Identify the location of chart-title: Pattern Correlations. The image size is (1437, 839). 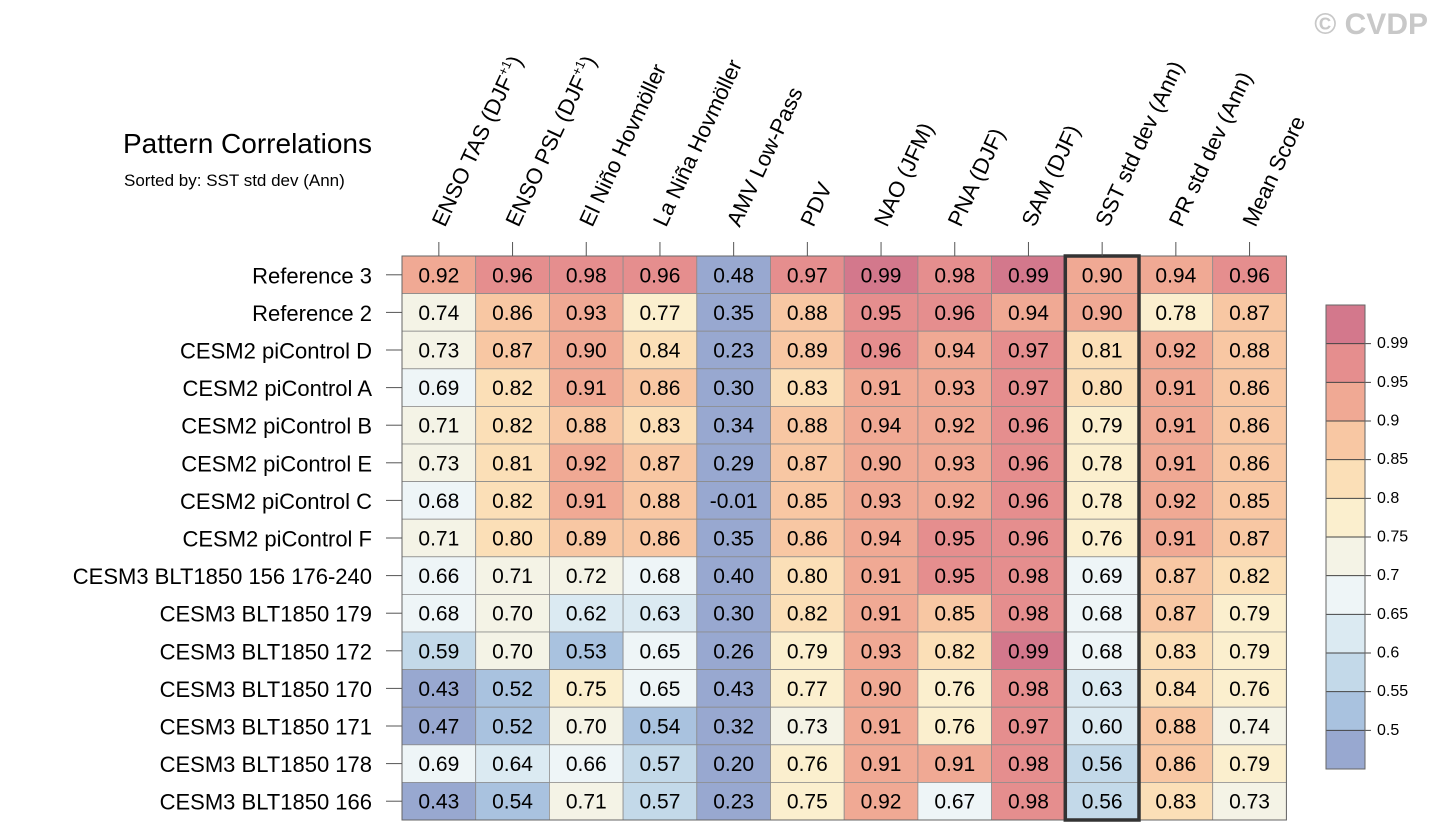
(247, 143).